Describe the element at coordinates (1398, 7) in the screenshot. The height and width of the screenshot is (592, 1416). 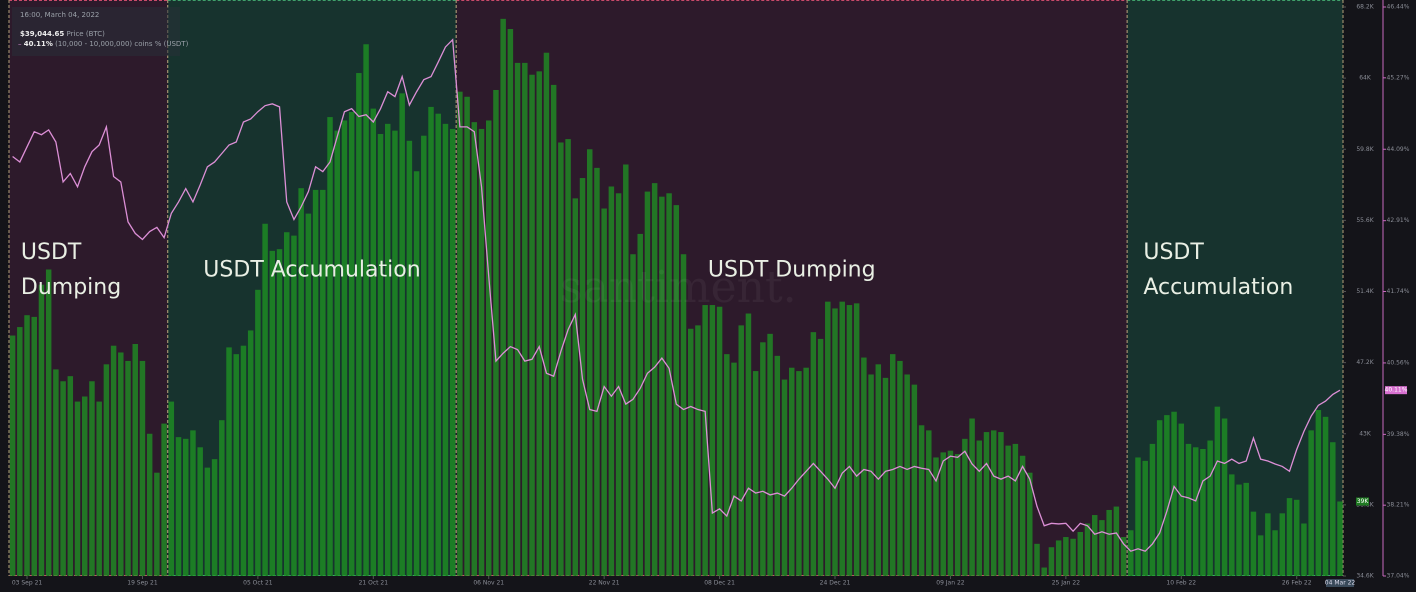
I see `y2-tick-label: 46.44%` at that location.